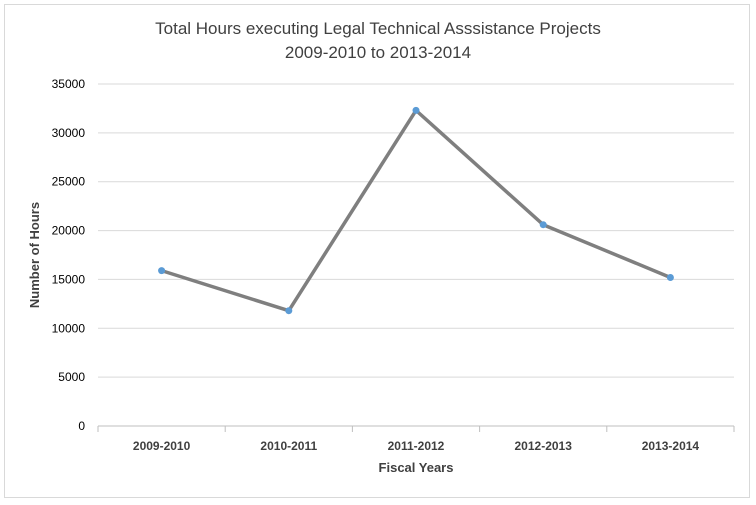  Describe the element at coordinates (69, 84) in the screenshot. I see `y-tick-label: 35000` at that location.